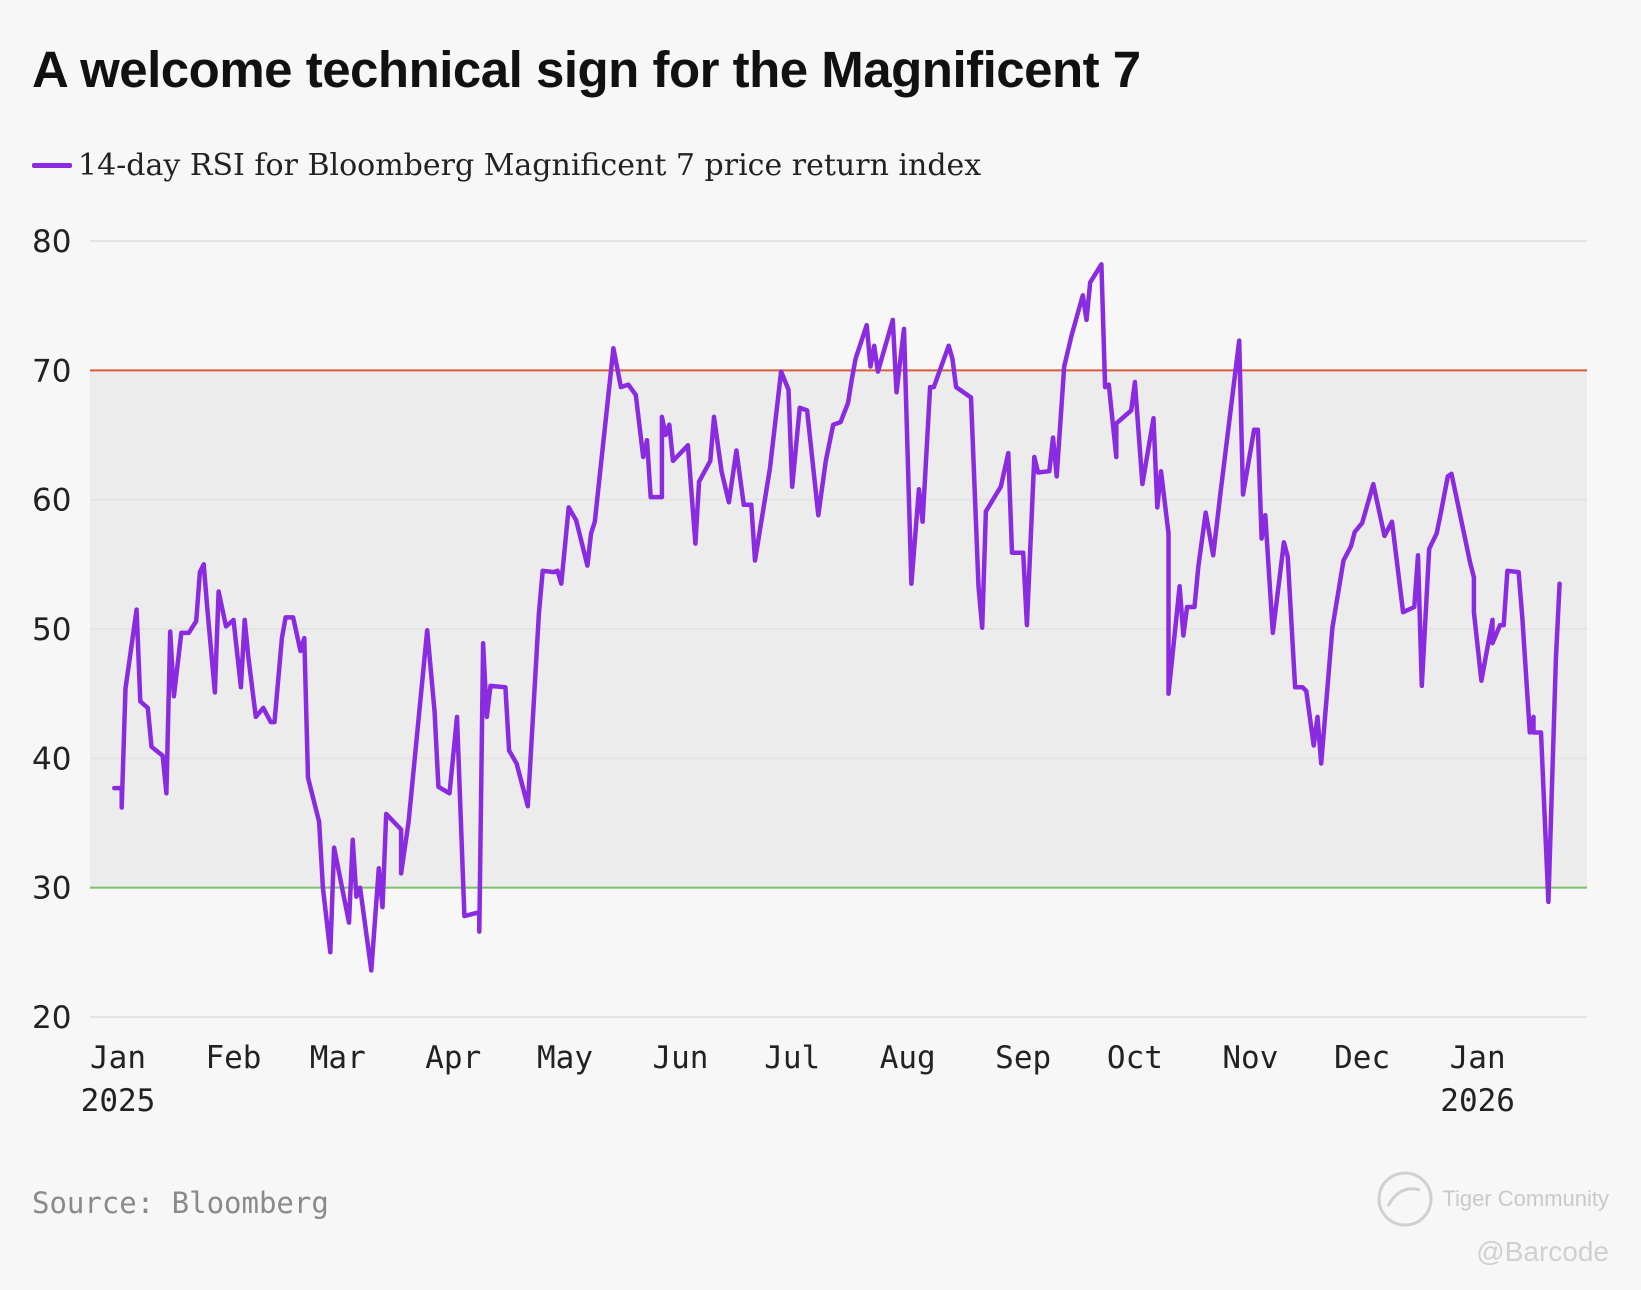 The width and height of the screenshot is (1641, 1290). What do you see at coordinates (51, 501) in the screenshot?
I see `y-tick-label: 60` at bounding box center [51, 501].